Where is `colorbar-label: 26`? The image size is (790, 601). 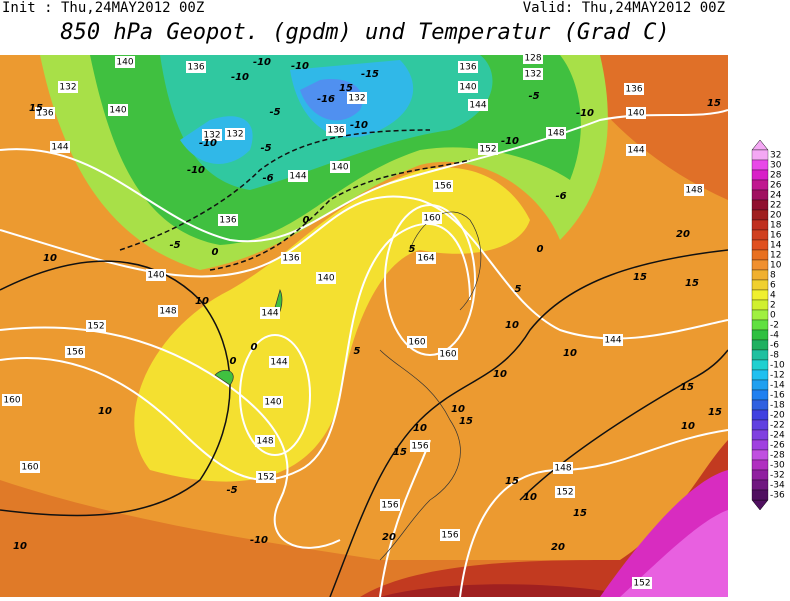 colorbar-label: 26 is located at coordinates (776, 186).